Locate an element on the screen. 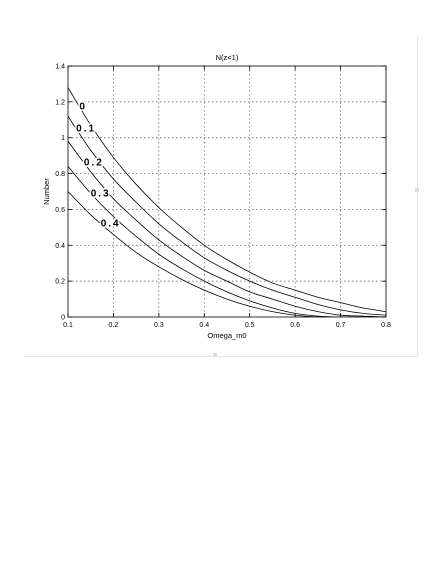  x-tick-label: 0.8 is located at coordinates (386, 325).